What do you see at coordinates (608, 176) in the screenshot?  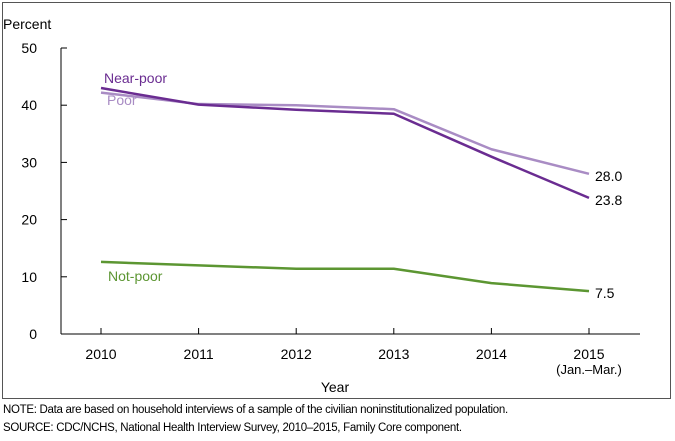 I see `data-label-poor: 28.0` at bounding box center [608, 176].